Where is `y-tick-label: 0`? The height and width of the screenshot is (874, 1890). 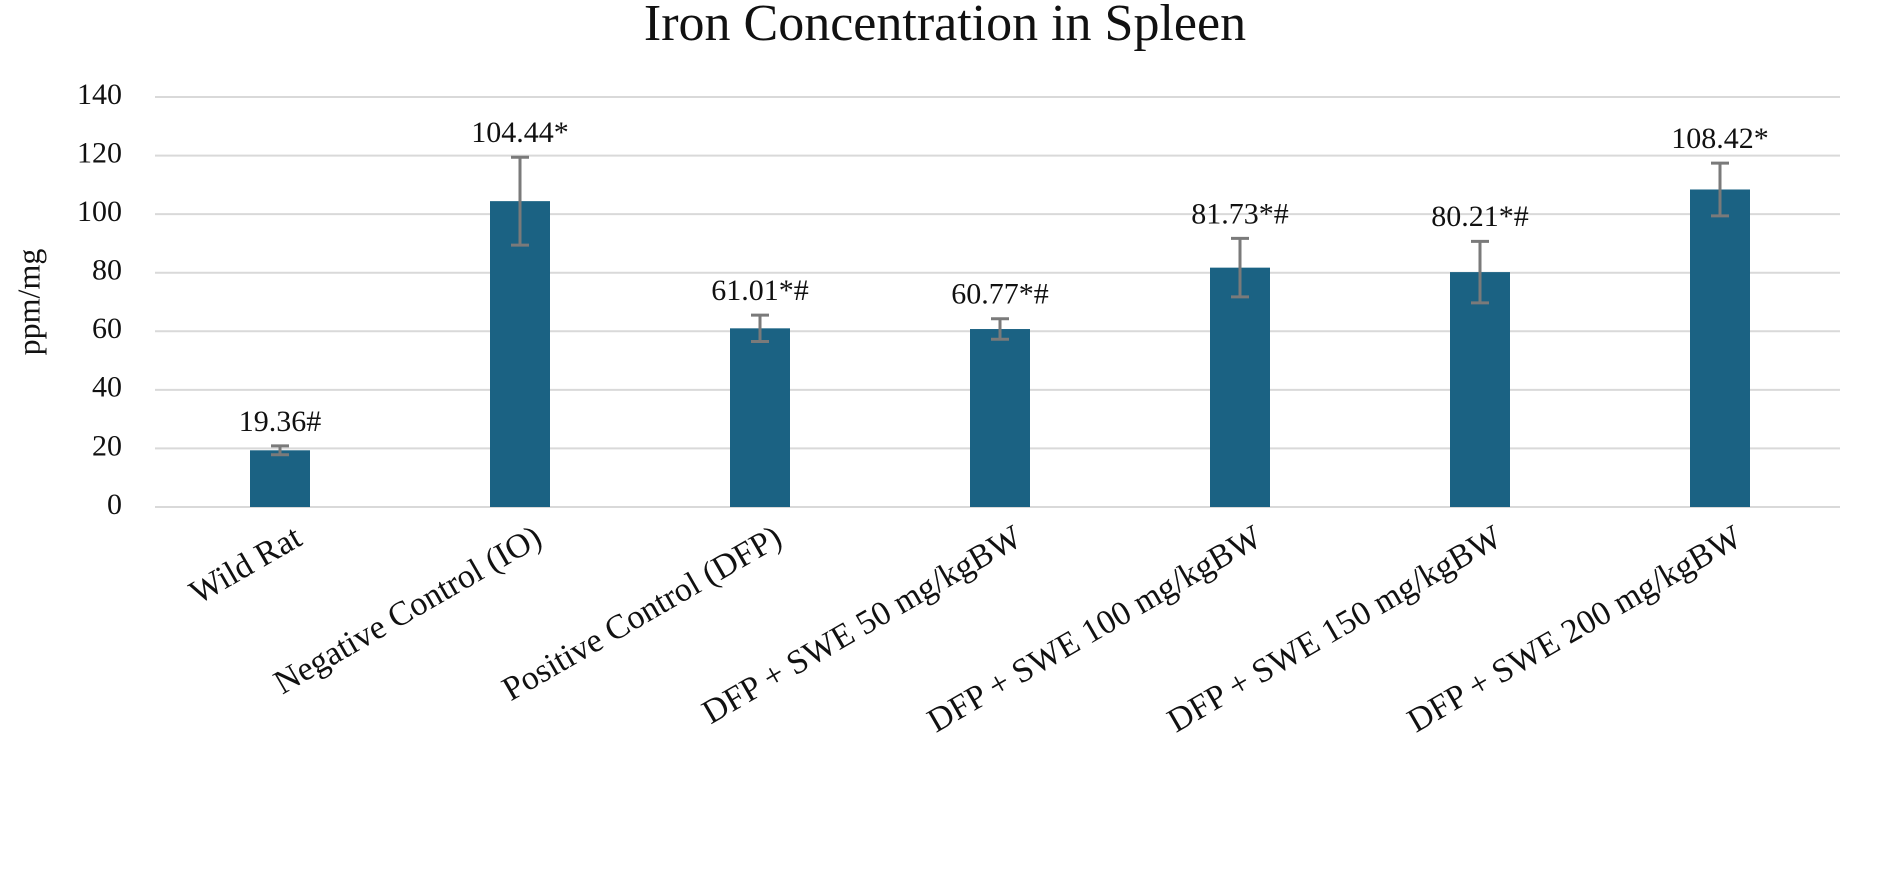
y-tick-label: 0 is located at coordinates (114, 504).